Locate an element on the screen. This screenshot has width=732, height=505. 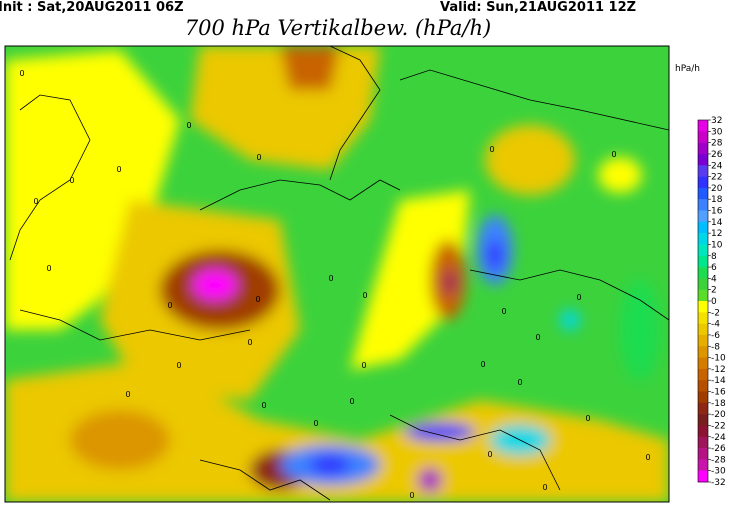
colorbar-label: -6 is located at coordinates (715, 336).